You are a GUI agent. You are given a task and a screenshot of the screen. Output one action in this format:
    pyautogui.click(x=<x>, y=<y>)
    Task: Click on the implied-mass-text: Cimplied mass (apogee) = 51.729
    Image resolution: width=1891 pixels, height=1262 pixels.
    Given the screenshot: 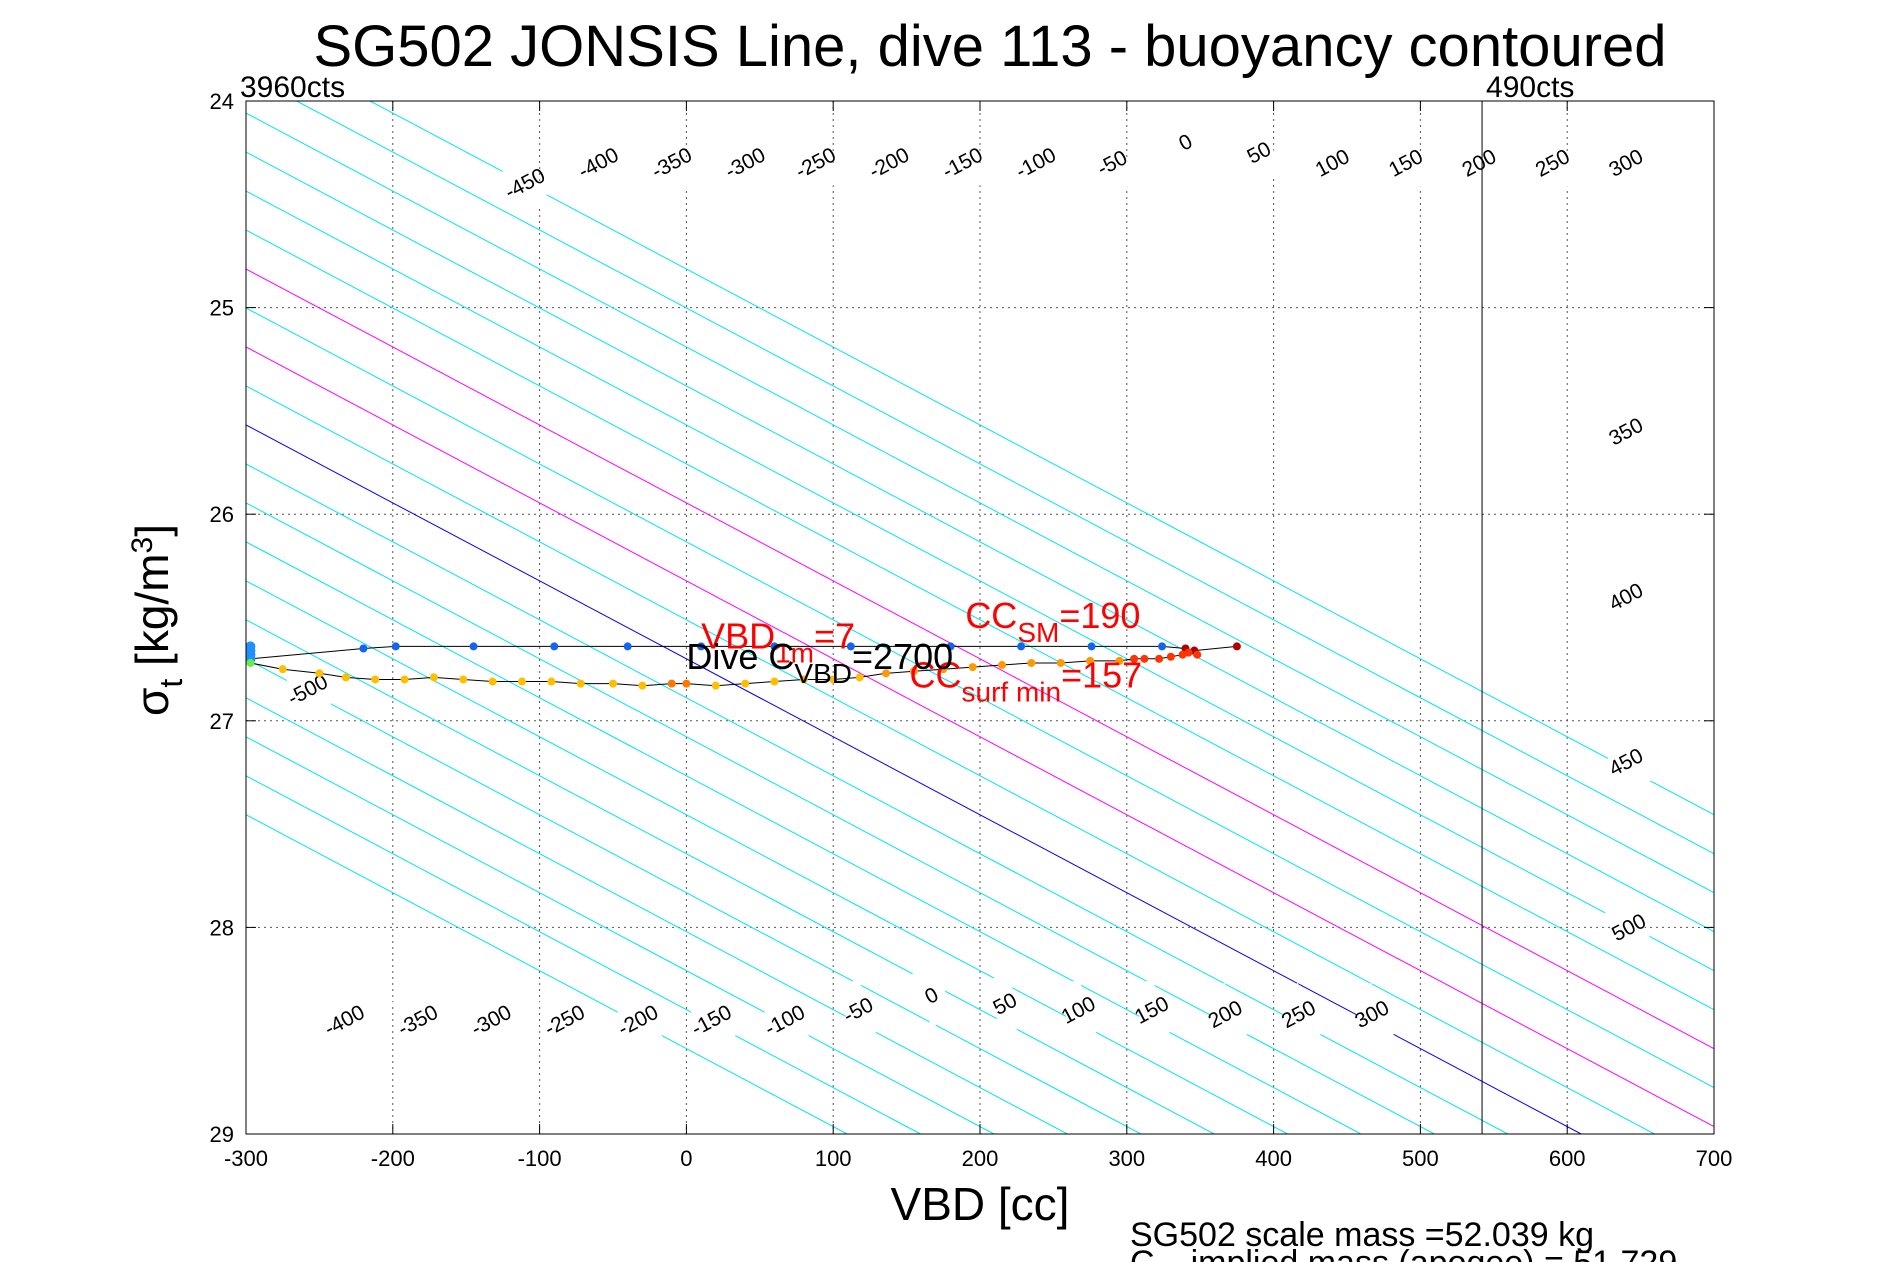 What is the action you would take?
    pyautogui.click(x=1403, y=1253)
    